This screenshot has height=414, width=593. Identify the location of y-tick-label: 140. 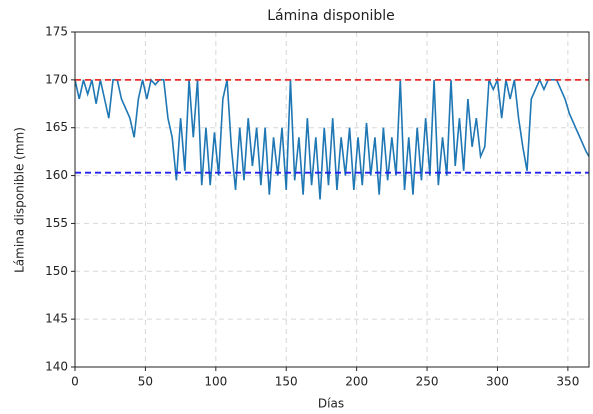
(56, 367).